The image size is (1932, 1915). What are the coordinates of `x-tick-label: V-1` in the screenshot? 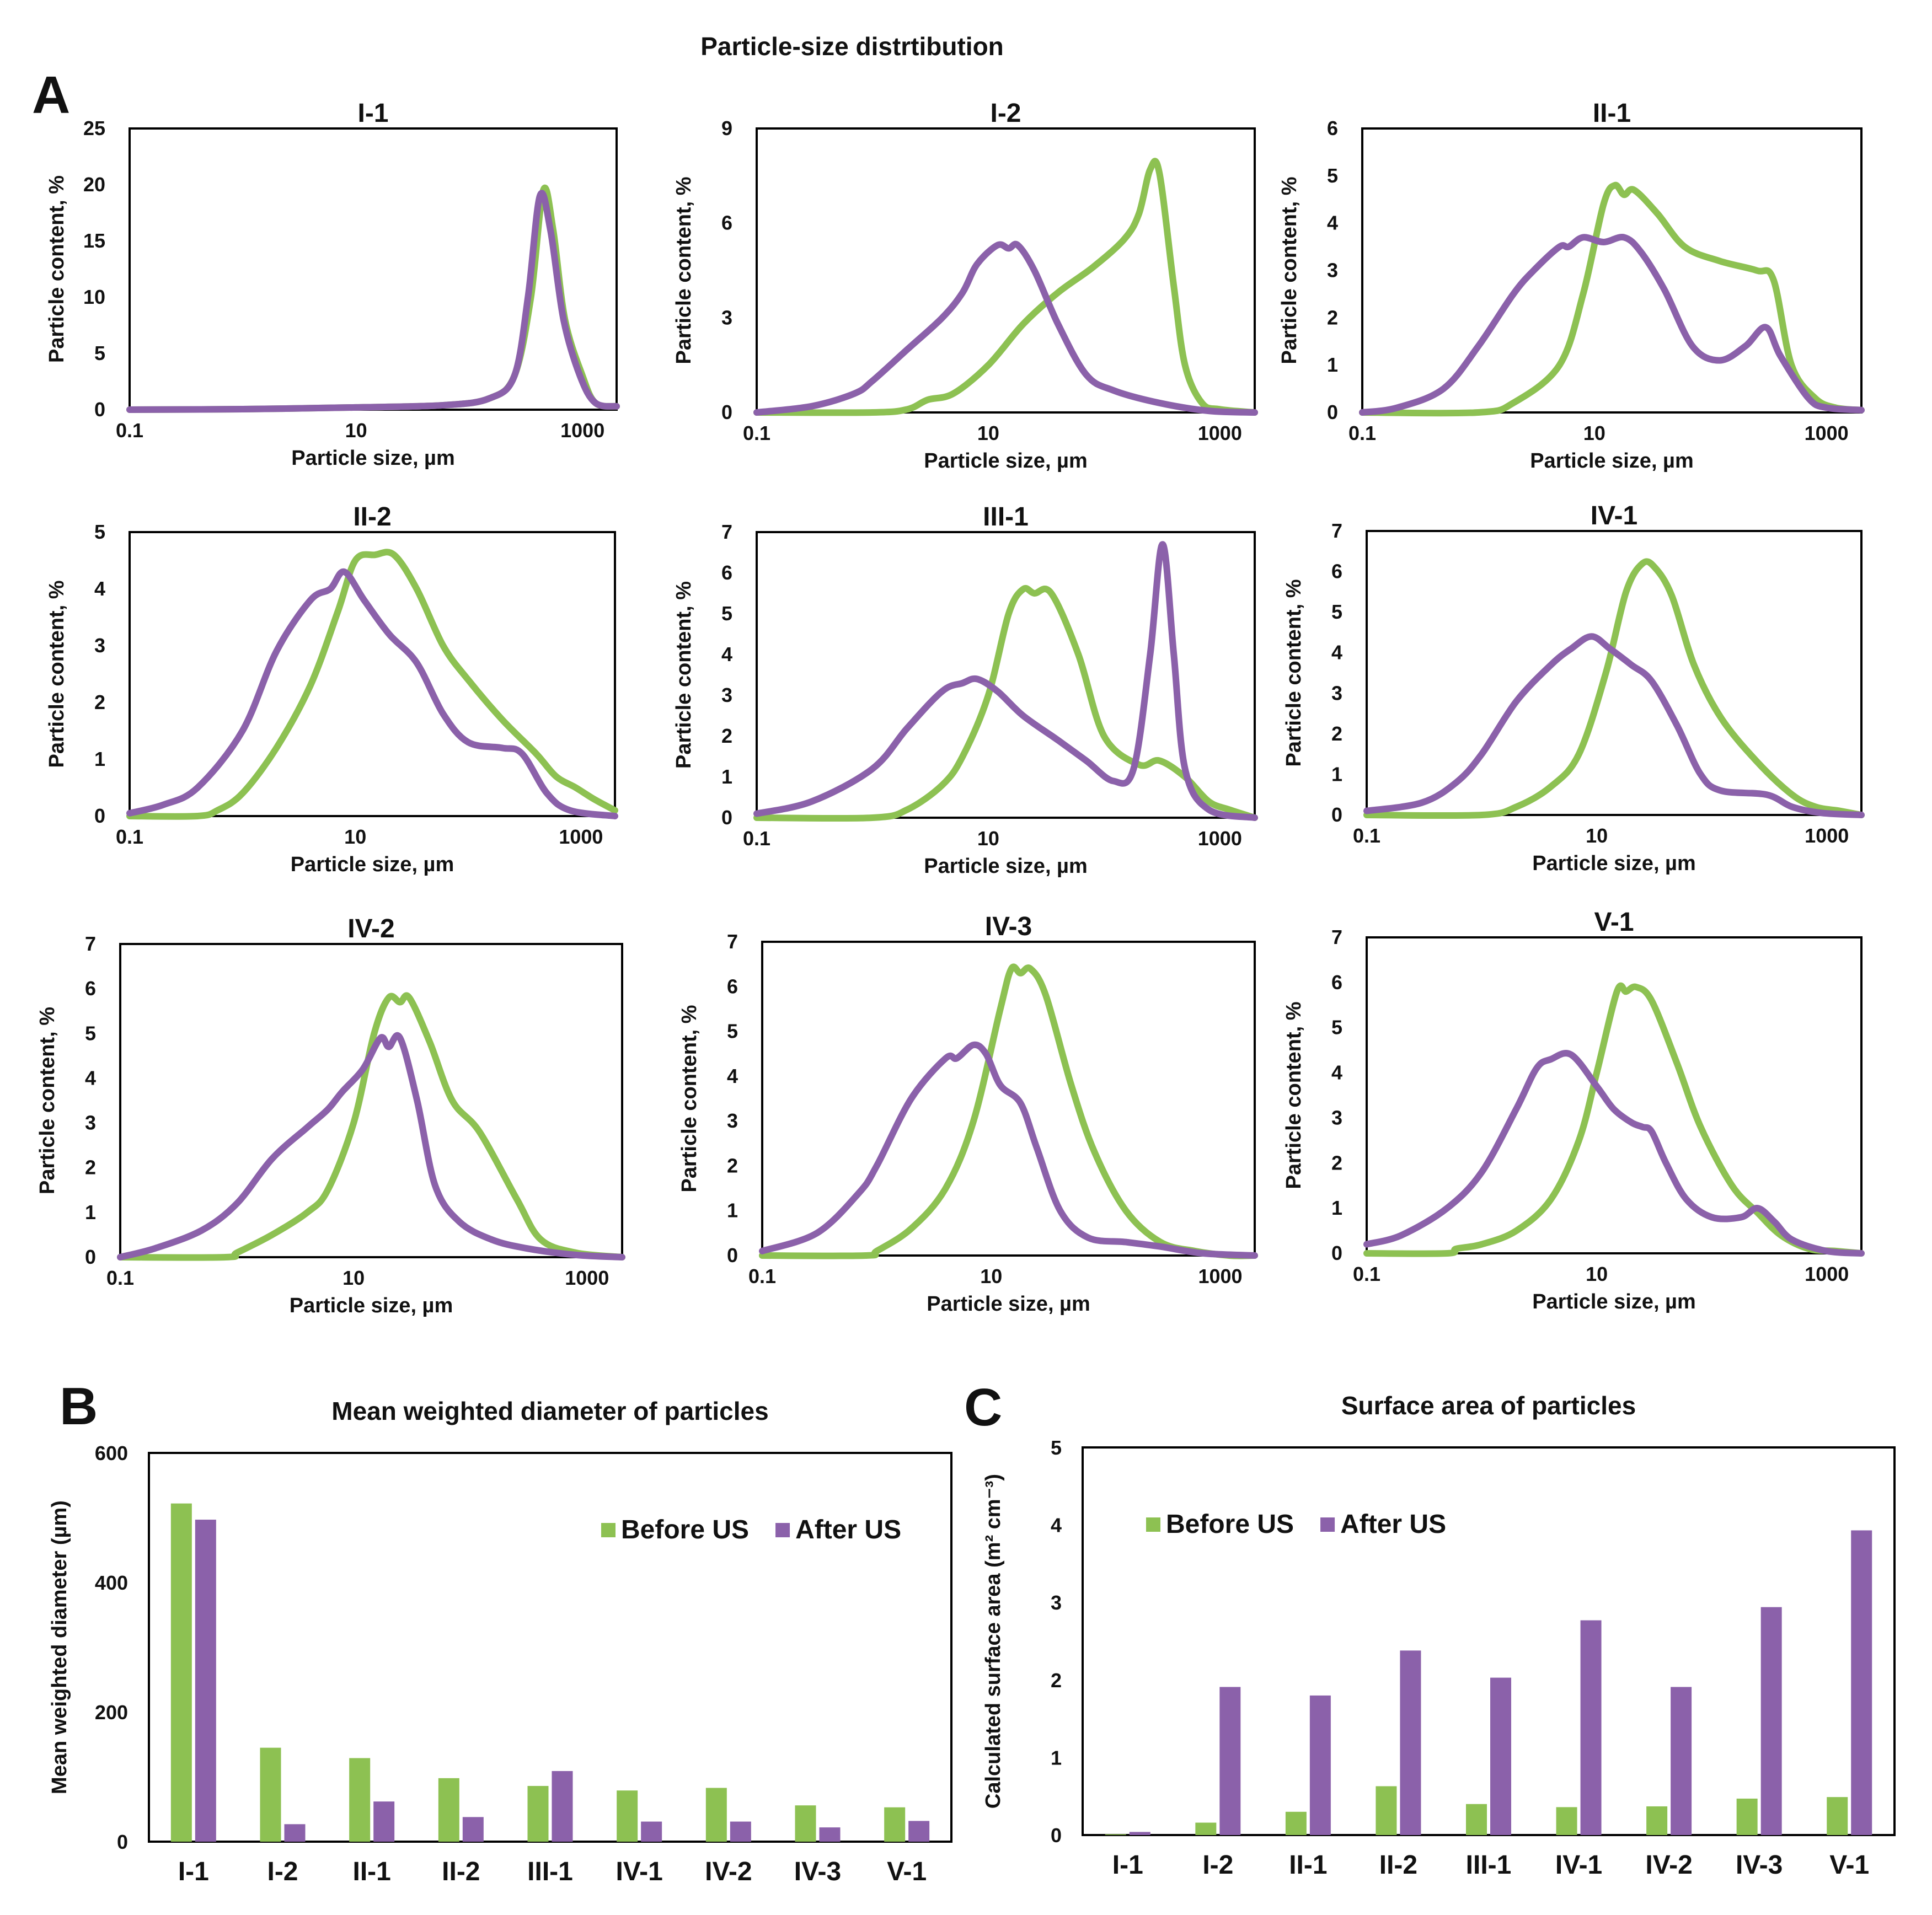 It's located at (907, 1871).